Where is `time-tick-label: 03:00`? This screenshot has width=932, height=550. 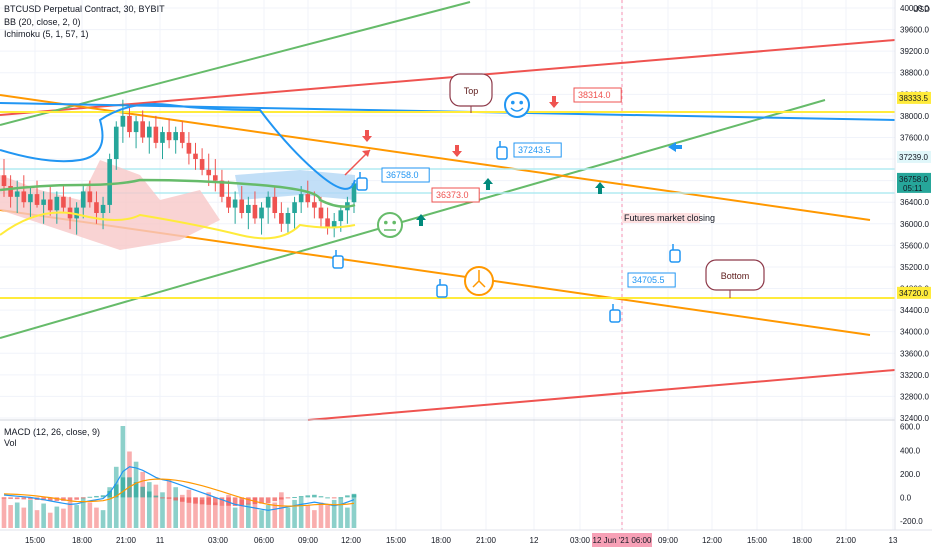 time-tick-label: 03:00 is located at coordinates (218, 540).